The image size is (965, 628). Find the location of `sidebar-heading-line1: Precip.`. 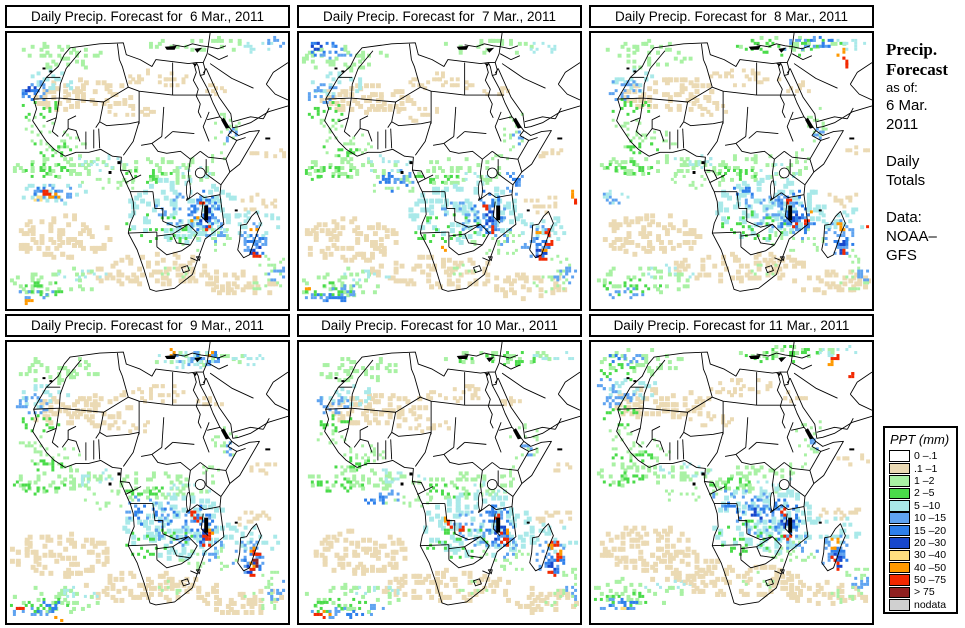

sidebar-heading-line1: Precip. is located at coordinates (912, 49).